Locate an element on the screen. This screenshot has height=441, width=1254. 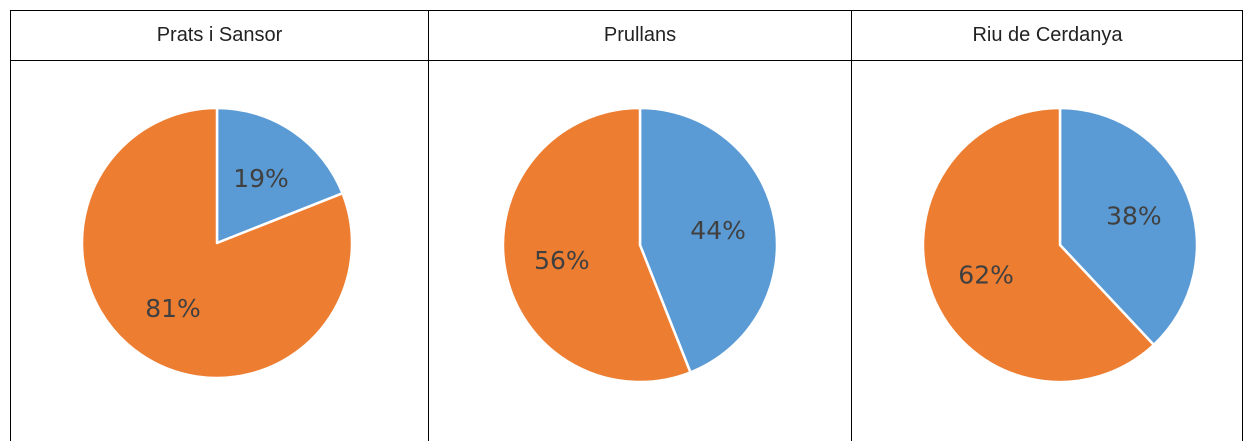
pie-label-2-1: 44% is located at coordinates (718, 230).